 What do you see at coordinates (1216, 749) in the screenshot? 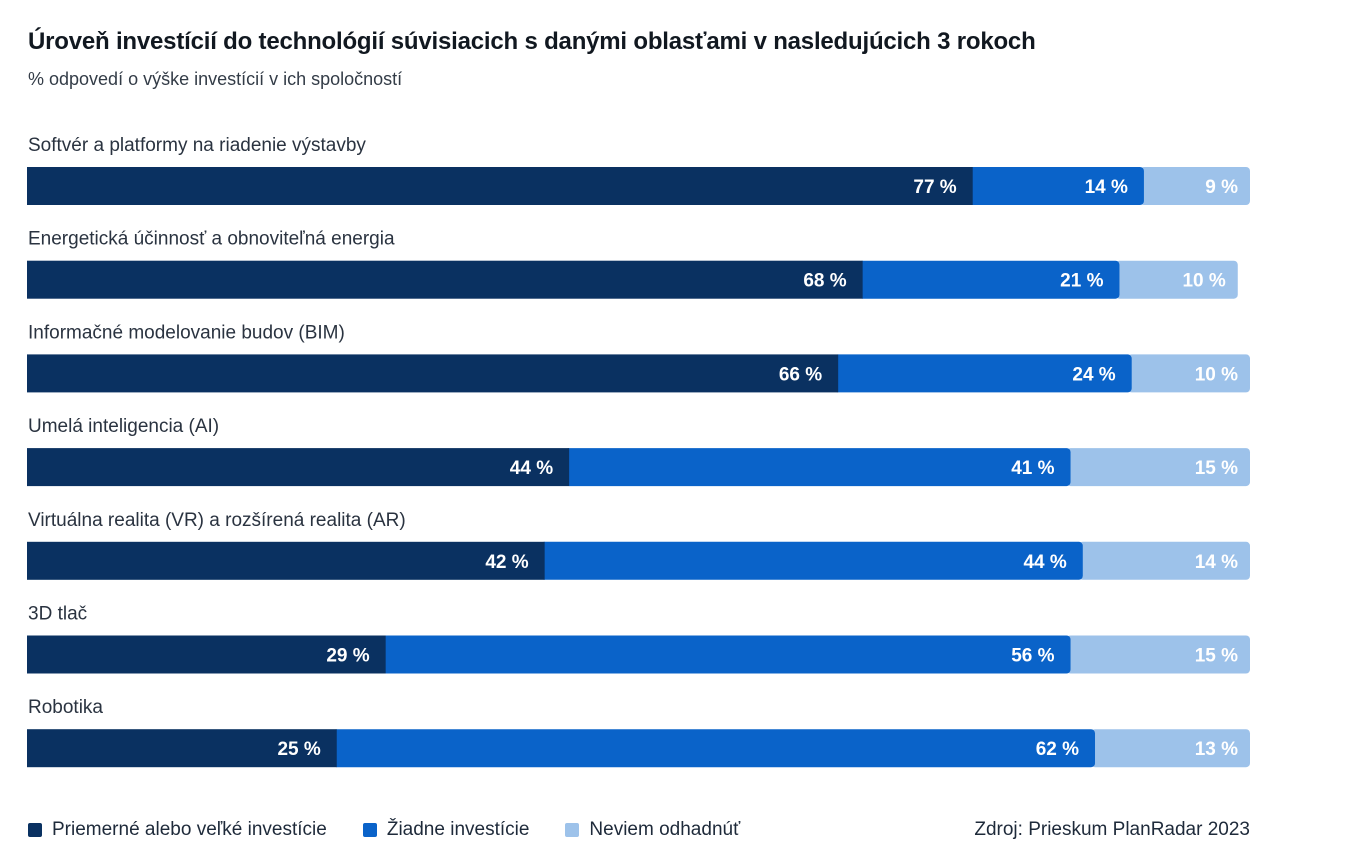
I see `data-label: 13 %` at bounding box center [1216, 749].